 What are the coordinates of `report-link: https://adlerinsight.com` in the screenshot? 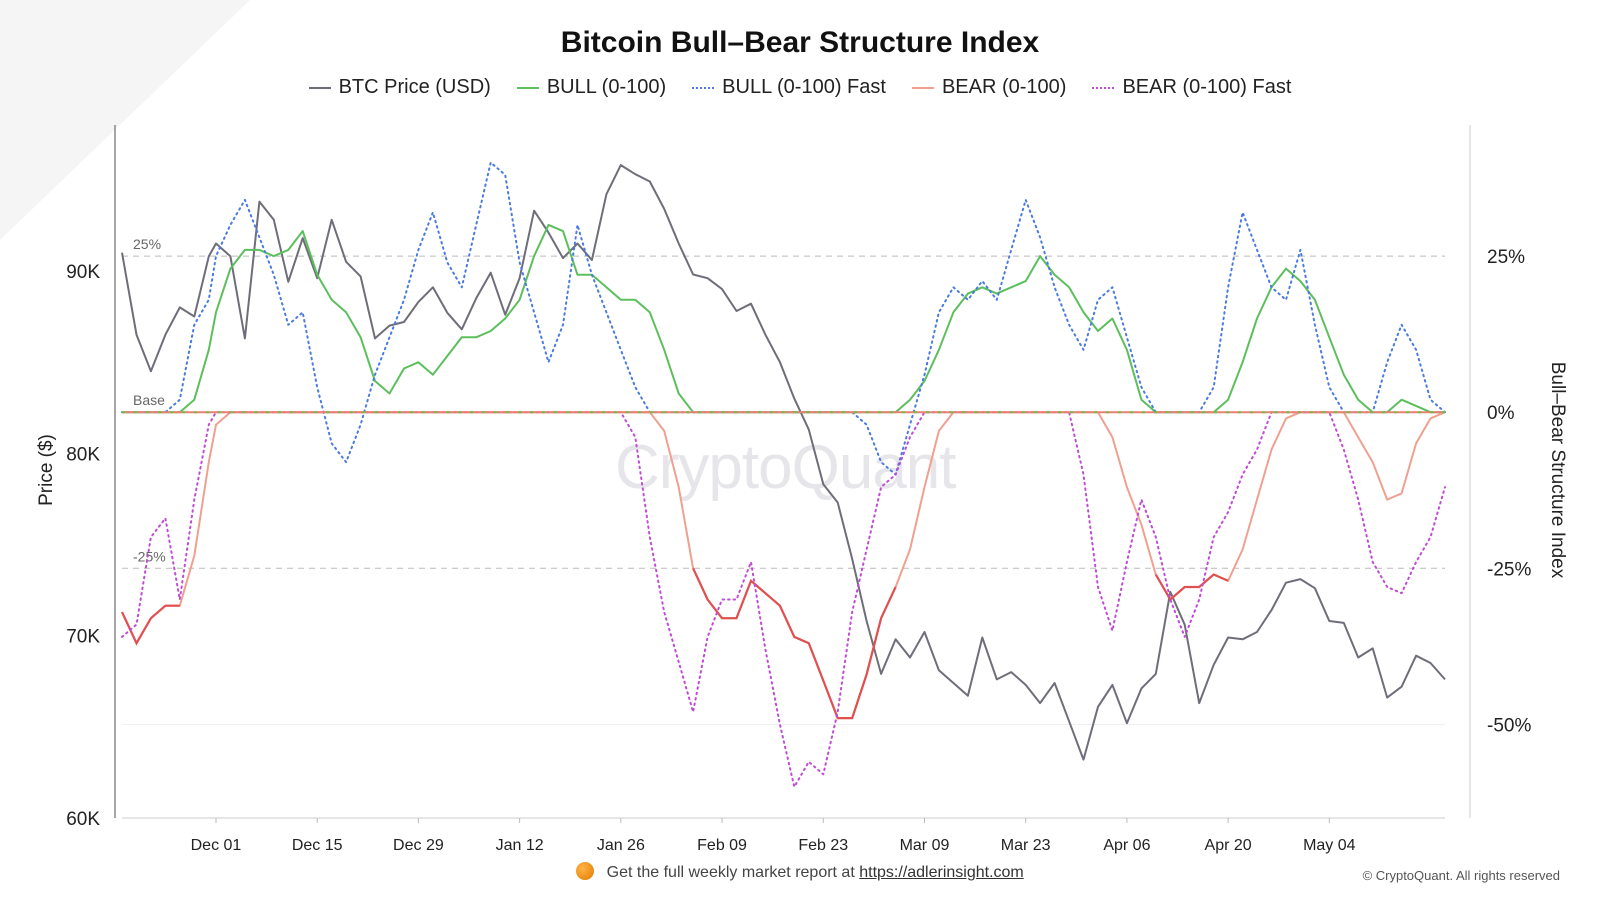 It's located at (941, 872).